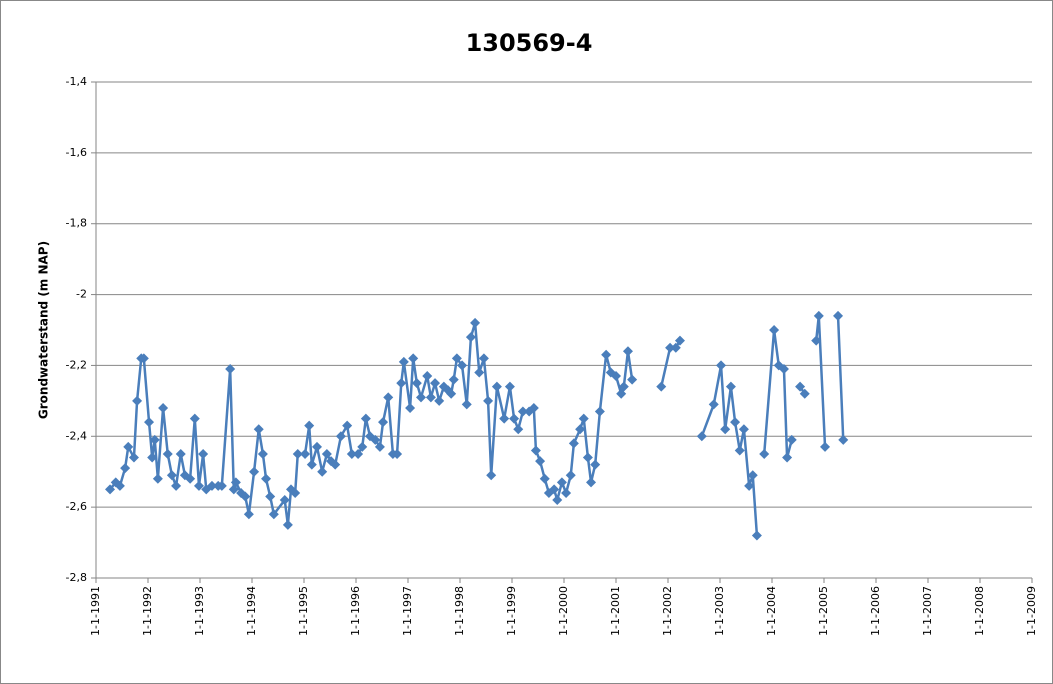  What do you see at coordinates (76, 435) in the screenshot?
I see `y-tick-label: -2,4` at bounding box center [76, 435].